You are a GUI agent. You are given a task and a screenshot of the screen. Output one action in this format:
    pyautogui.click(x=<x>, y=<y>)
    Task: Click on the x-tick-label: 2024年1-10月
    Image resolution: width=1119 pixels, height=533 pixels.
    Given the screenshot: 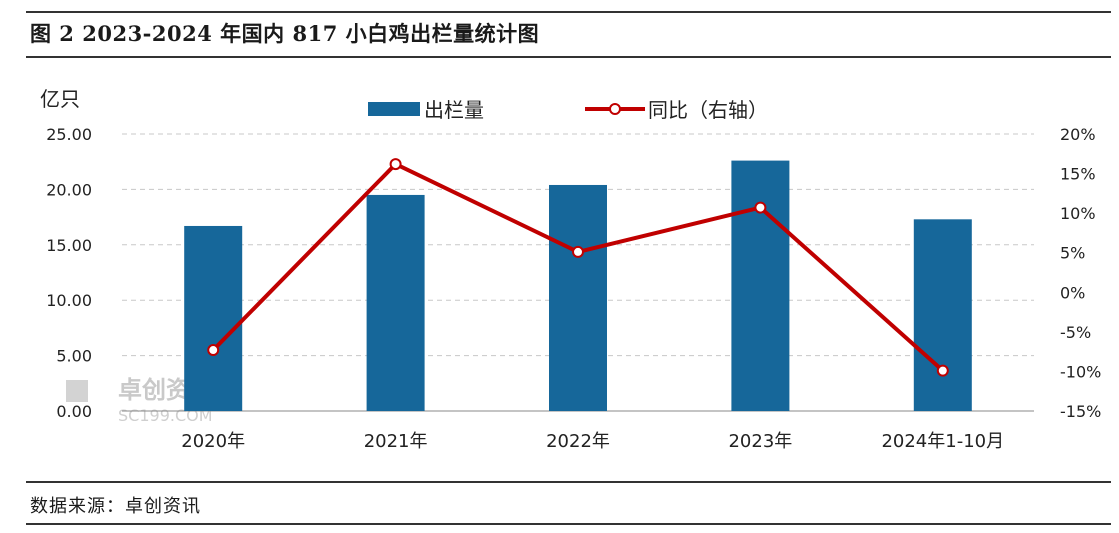 What is the action you would take?
    pyautogui.click(x=942, y=441)
    